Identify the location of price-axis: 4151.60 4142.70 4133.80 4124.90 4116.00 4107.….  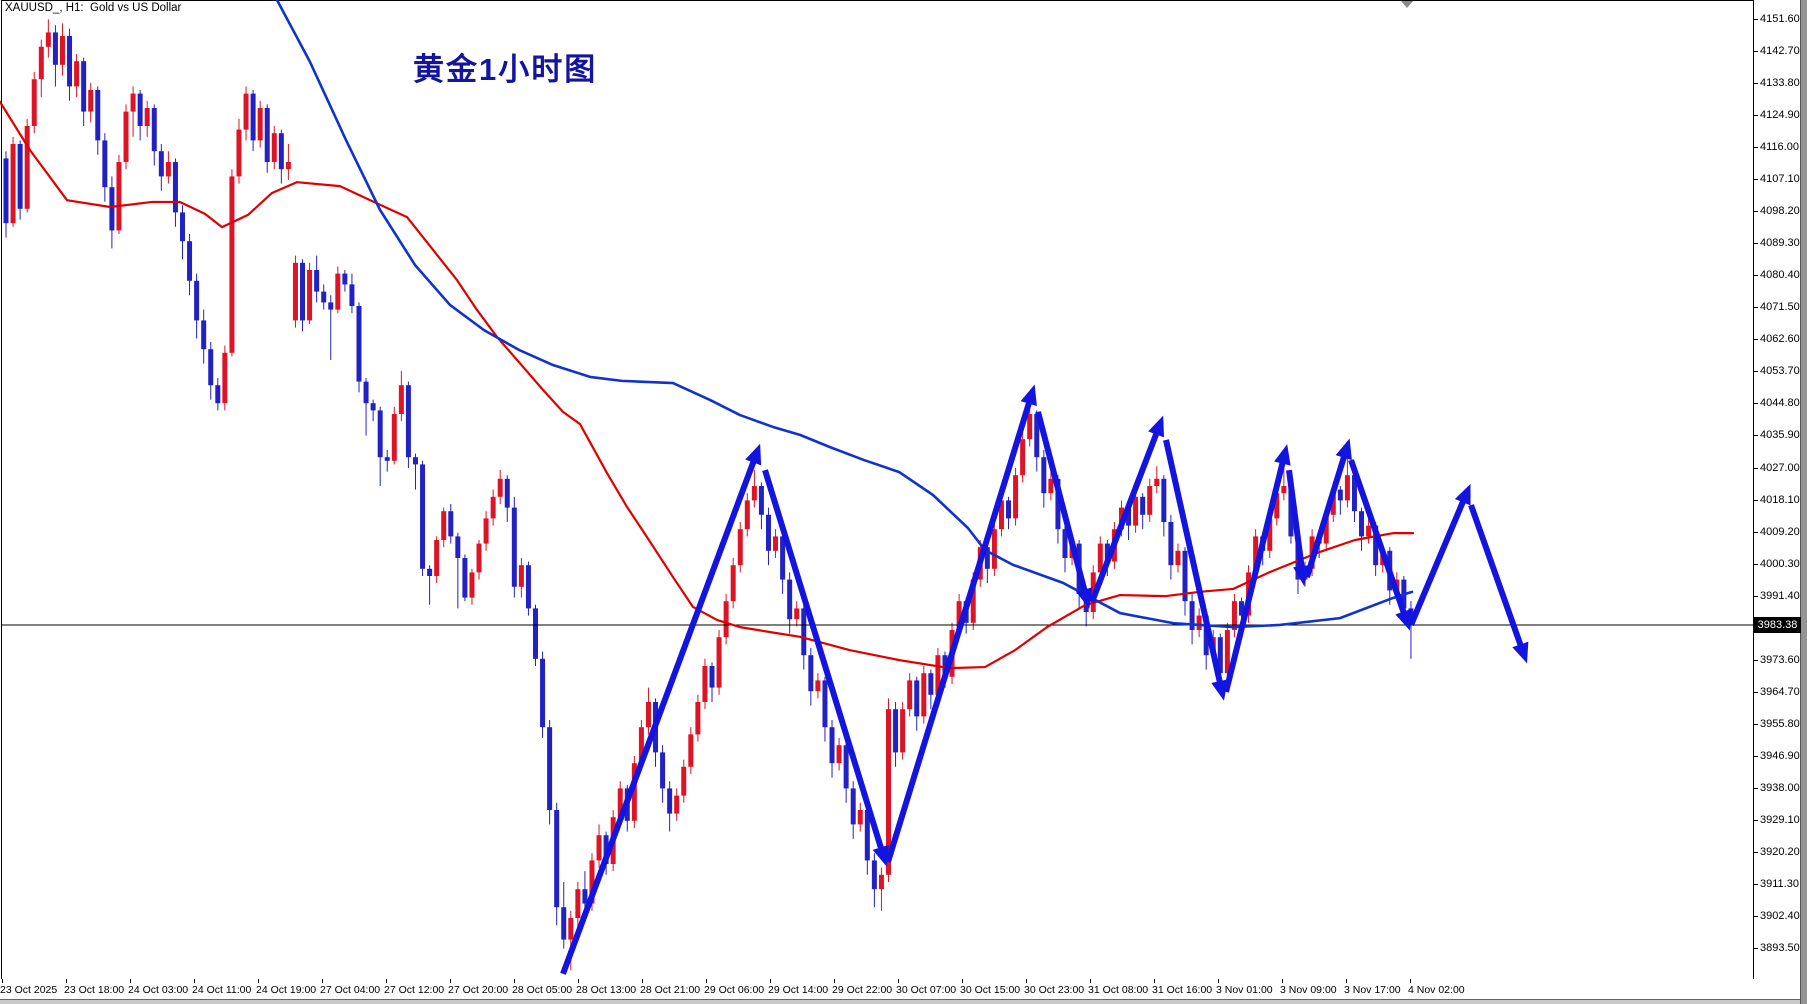
(1777, 489).